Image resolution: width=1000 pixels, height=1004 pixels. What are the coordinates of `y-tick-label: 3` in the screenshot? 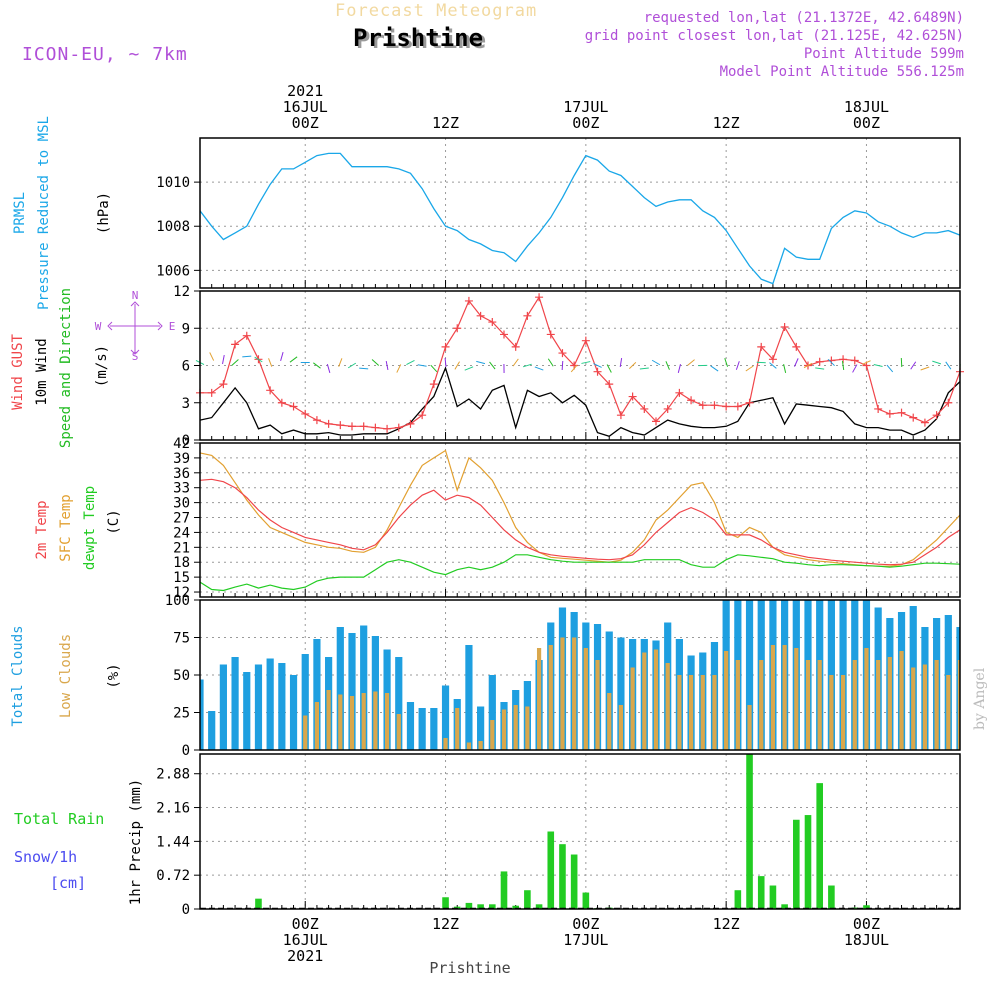 It's located at (186, 404).